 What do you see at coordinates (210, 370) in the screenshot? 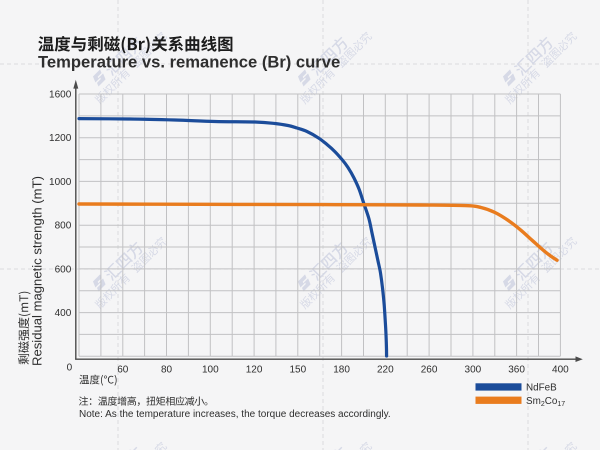
I see `svg-text: 100` at bounding box center [210, 370].